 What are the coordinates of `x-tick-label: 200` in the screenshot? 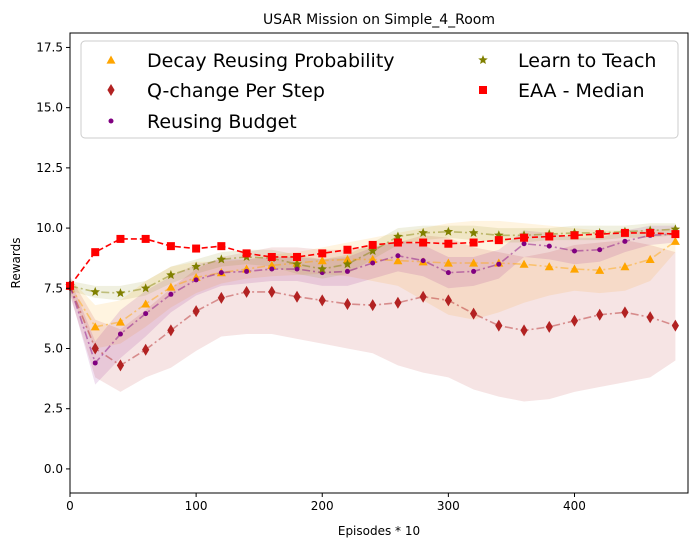 It's located at (322, 506).